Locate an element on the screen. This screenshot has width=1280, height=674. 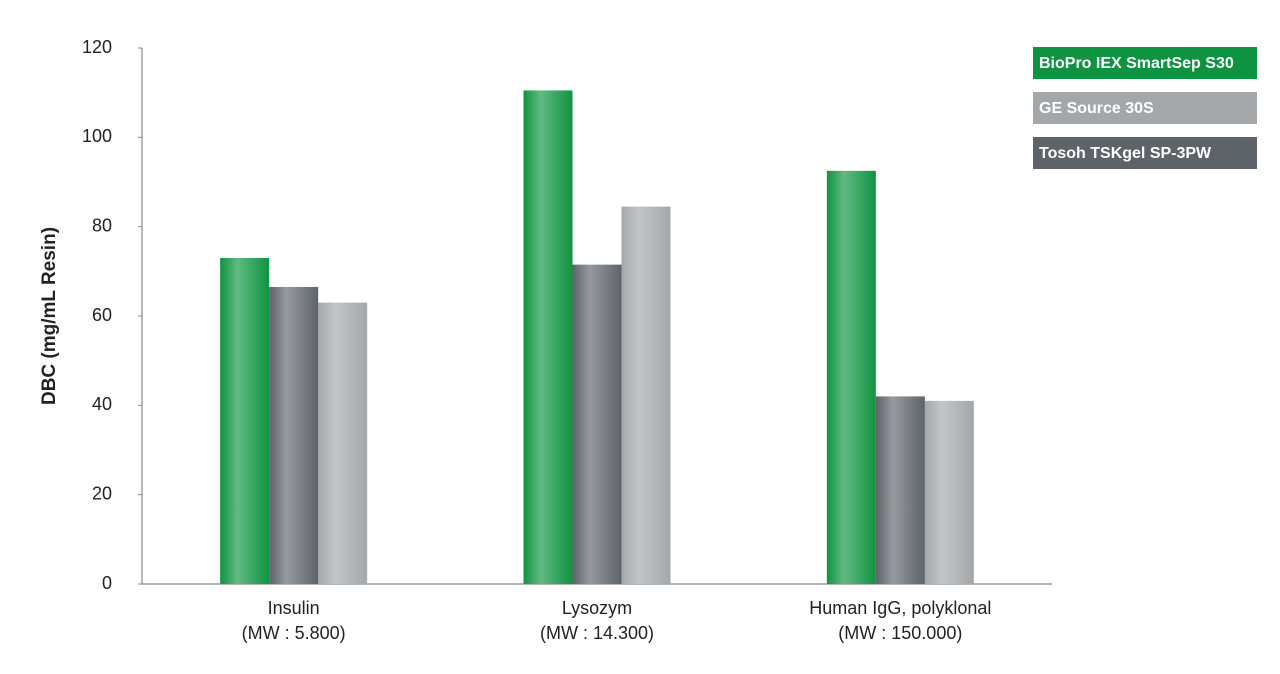
y-tick-label: 100 is located at coordinates (97, 136).